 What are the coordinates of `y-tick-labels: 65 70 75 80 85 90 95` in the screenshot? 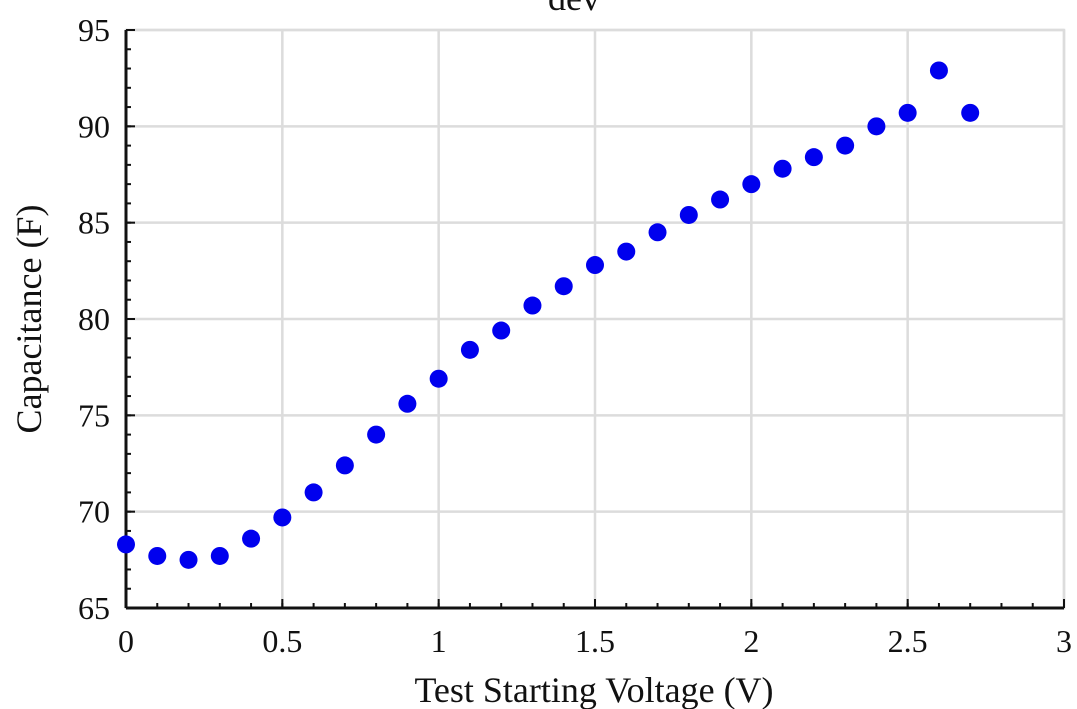 It's located at (94, 319).